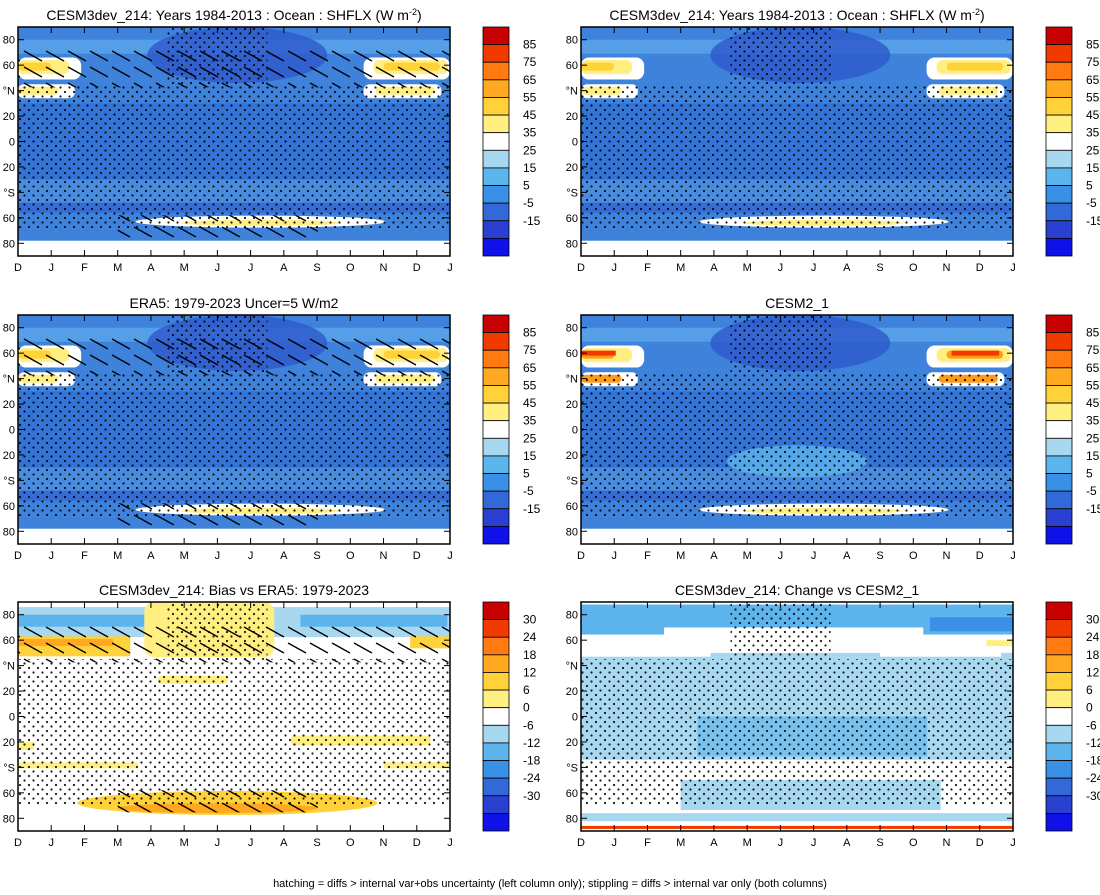 The height and width of the screenshot is (895, 1100). I want to click on colorbar-label: 15, so click(530, 456).